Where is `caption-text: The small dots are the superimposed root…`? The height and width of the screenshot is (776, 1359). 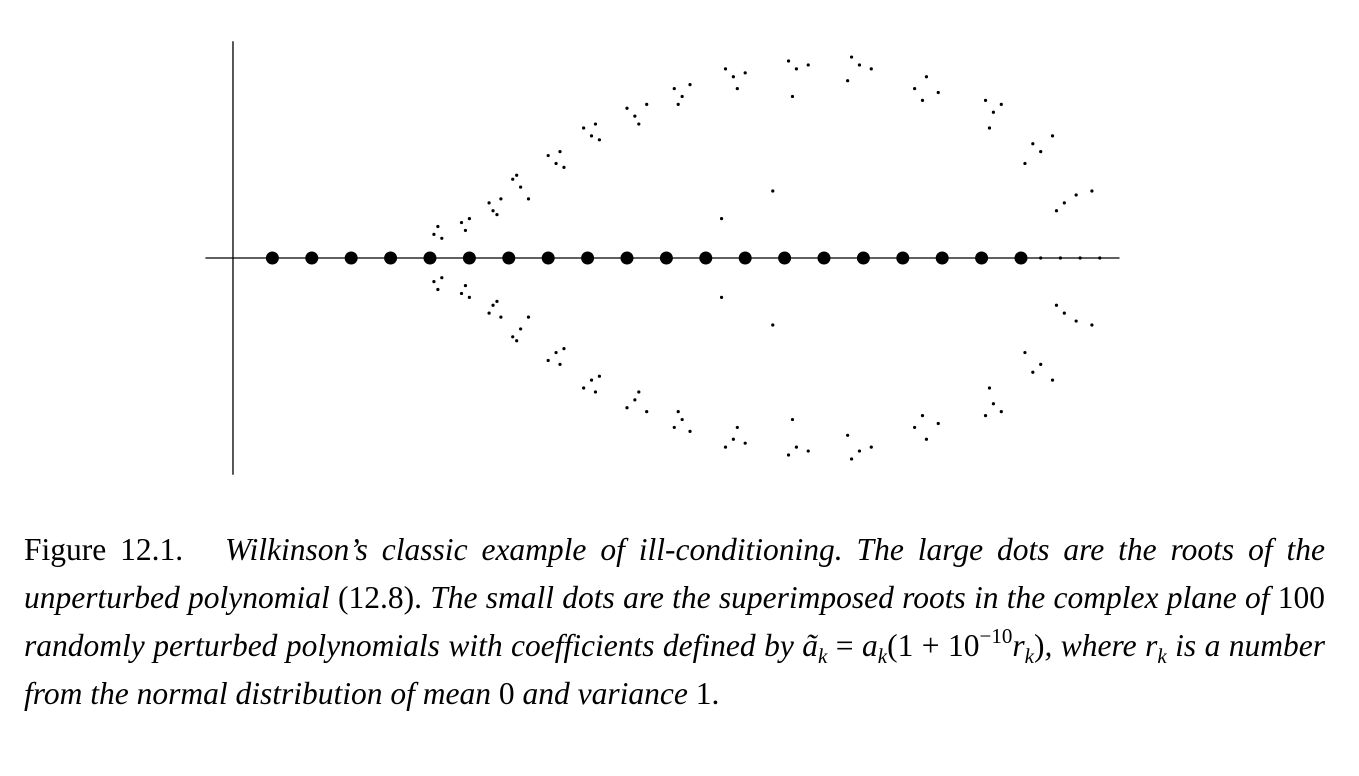
caption-text: The small dots are the superimposed root… is located at coordinates (849, 597).